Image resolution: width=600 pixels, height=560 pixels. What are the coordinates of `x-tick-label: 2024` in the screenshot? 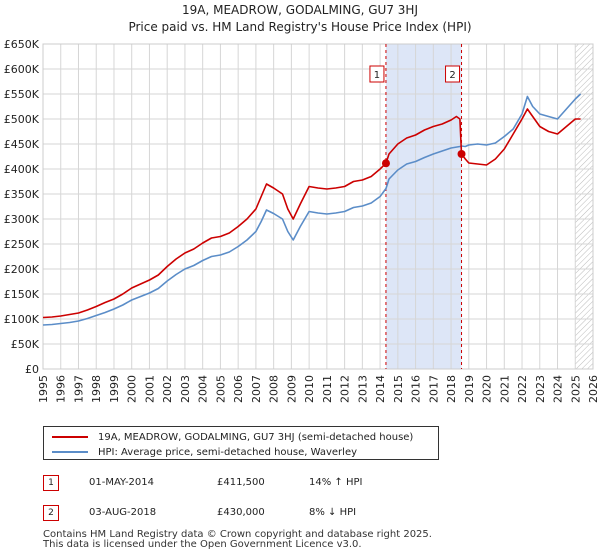 It's located at (558, 389).